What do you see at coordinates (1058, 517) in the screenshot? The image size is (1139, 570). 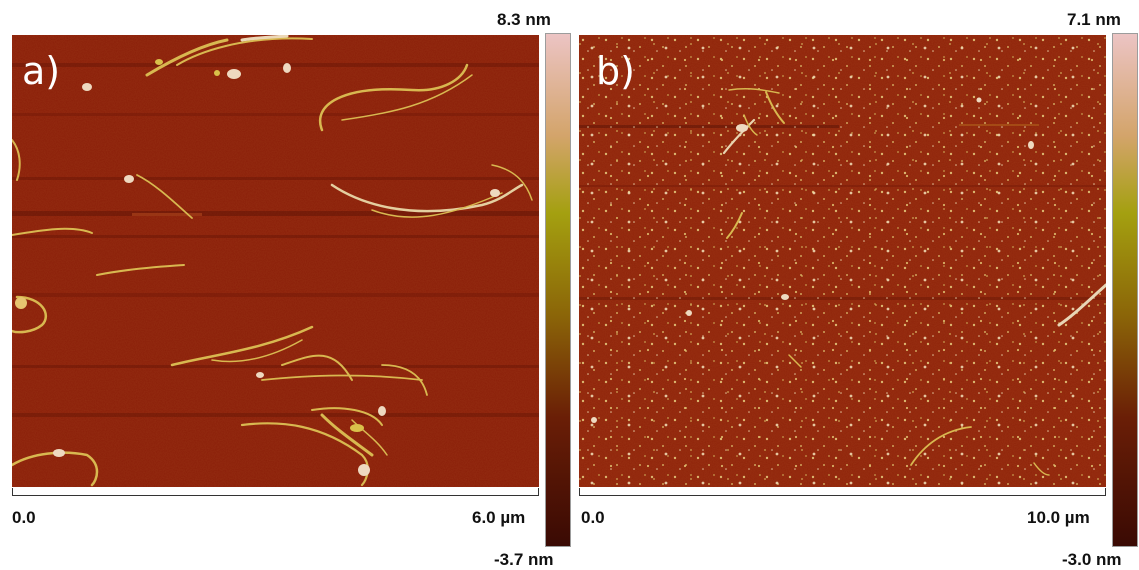 I see `scale-end-label-b: 10.0 µm` at bounding box center [1058, 517].